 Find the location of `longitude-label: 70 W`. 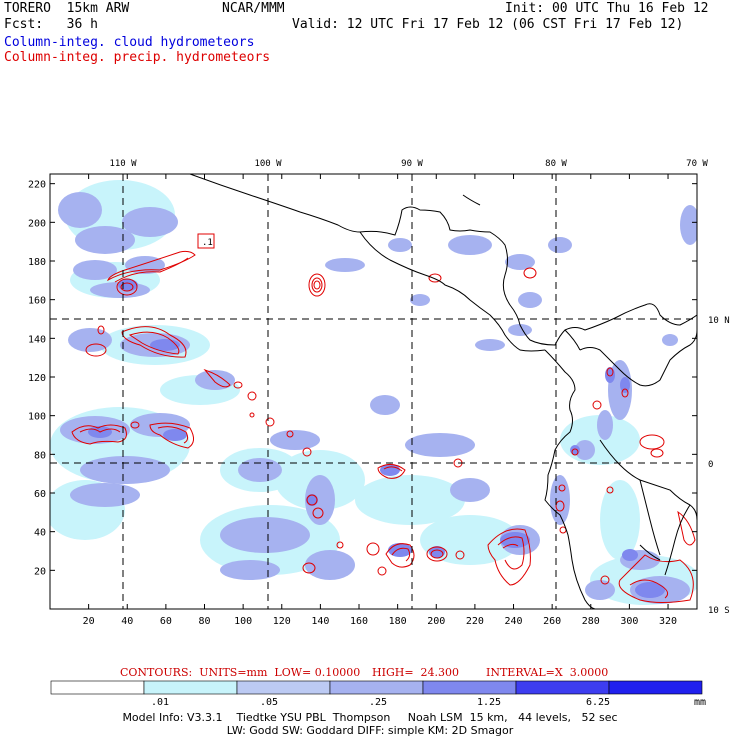

longitude-label: 70 W is located at coordinates (697, 164).